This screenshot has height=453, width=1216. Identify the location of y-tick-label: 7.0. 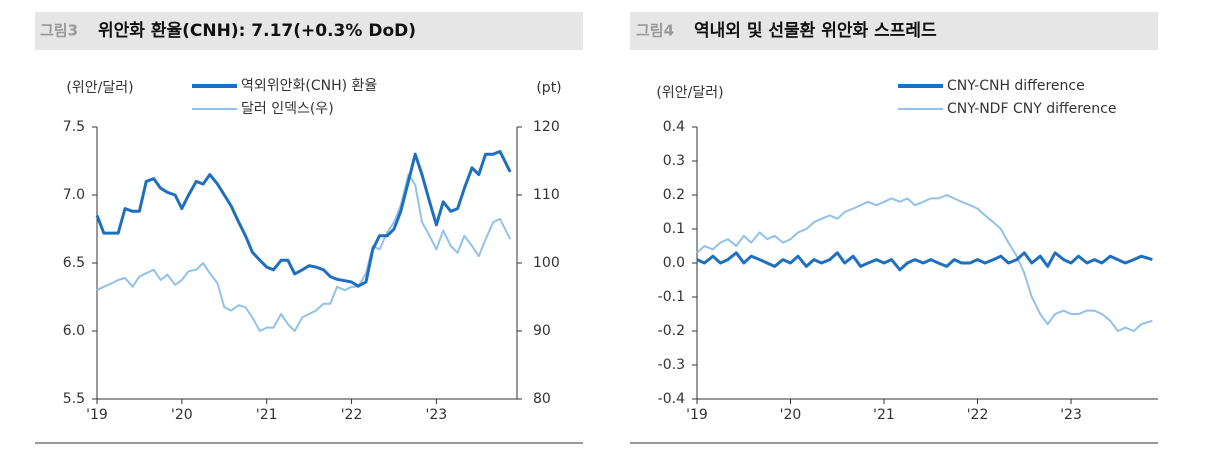
(74, 195).